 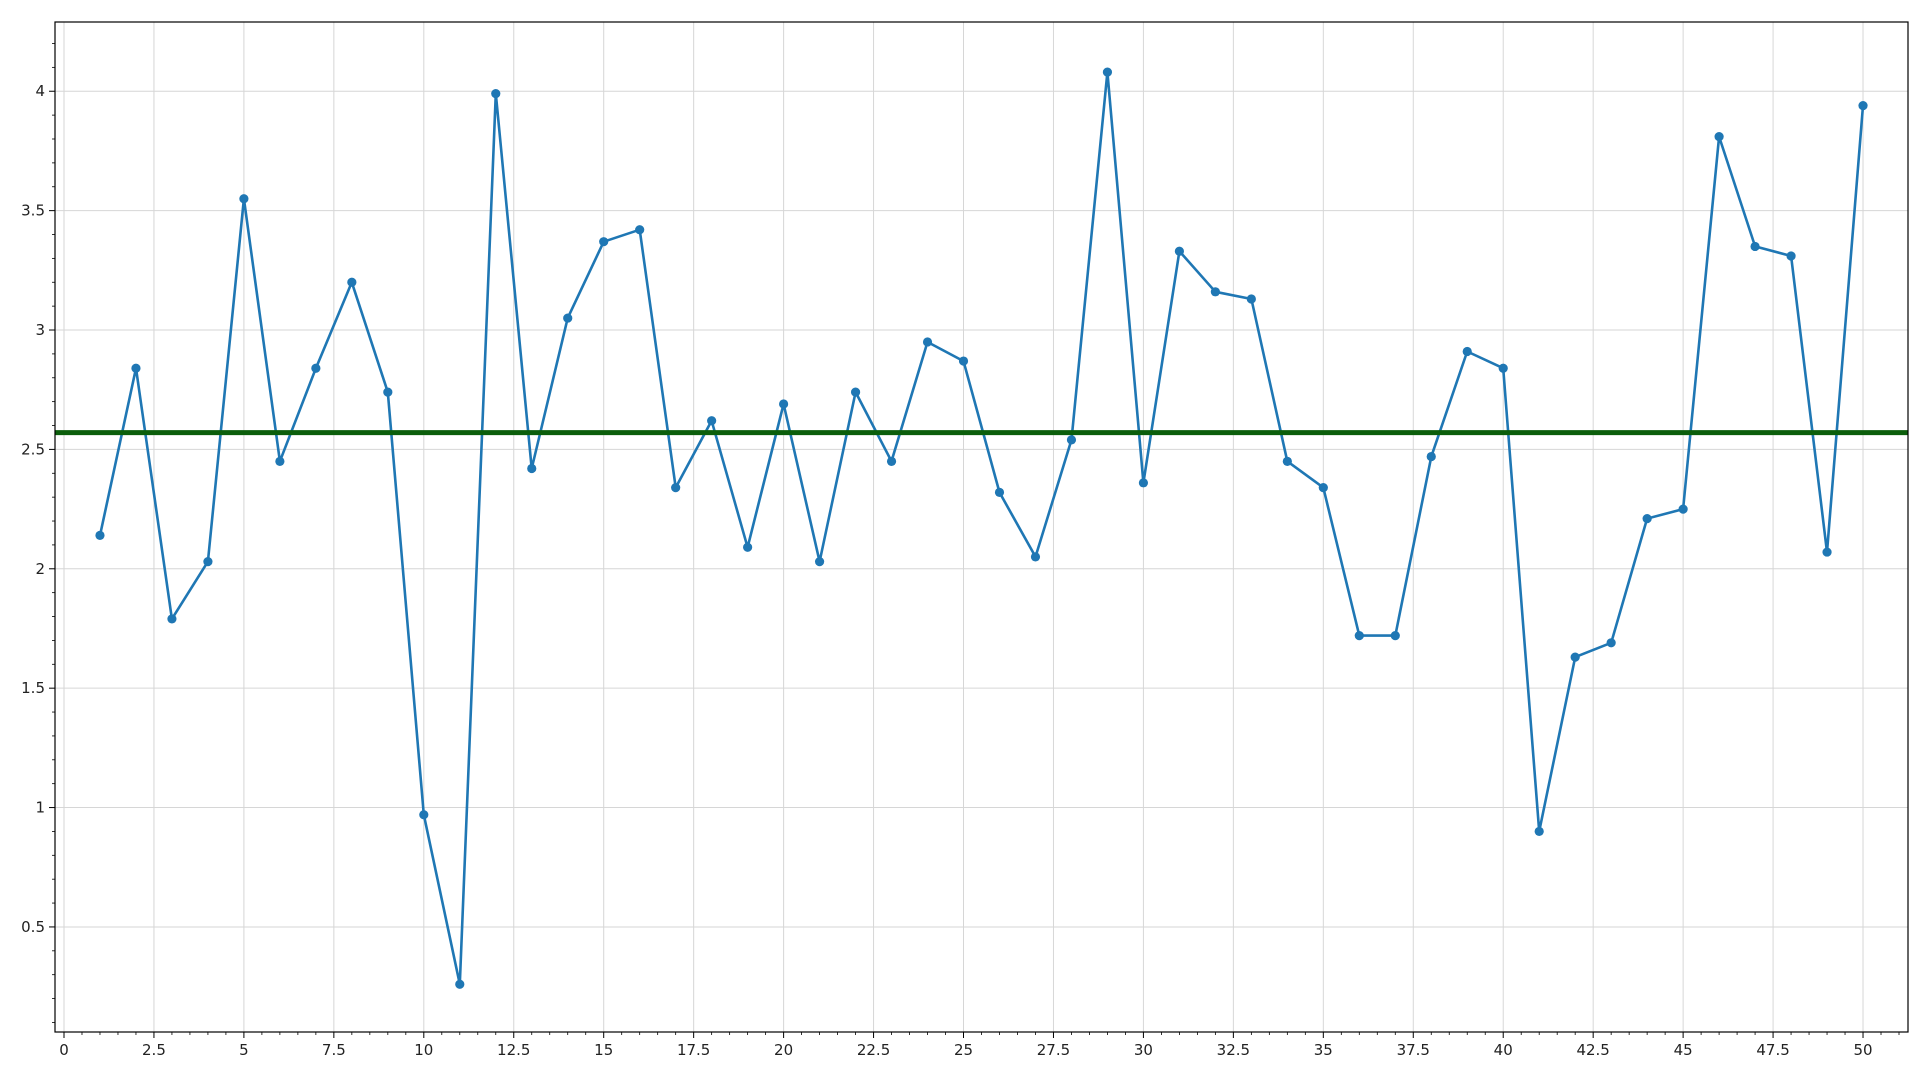 I want to click on x-tick-label: 45, so click(x=1683, y=1050).